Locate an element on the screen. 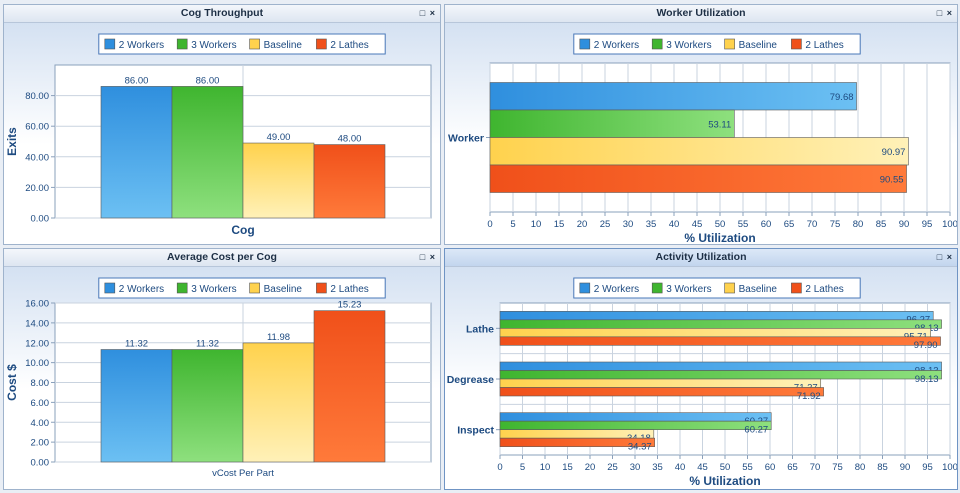 This screenshot has width=960, height=493. x-tick-label: 5 is located at coordinates (522, 467).